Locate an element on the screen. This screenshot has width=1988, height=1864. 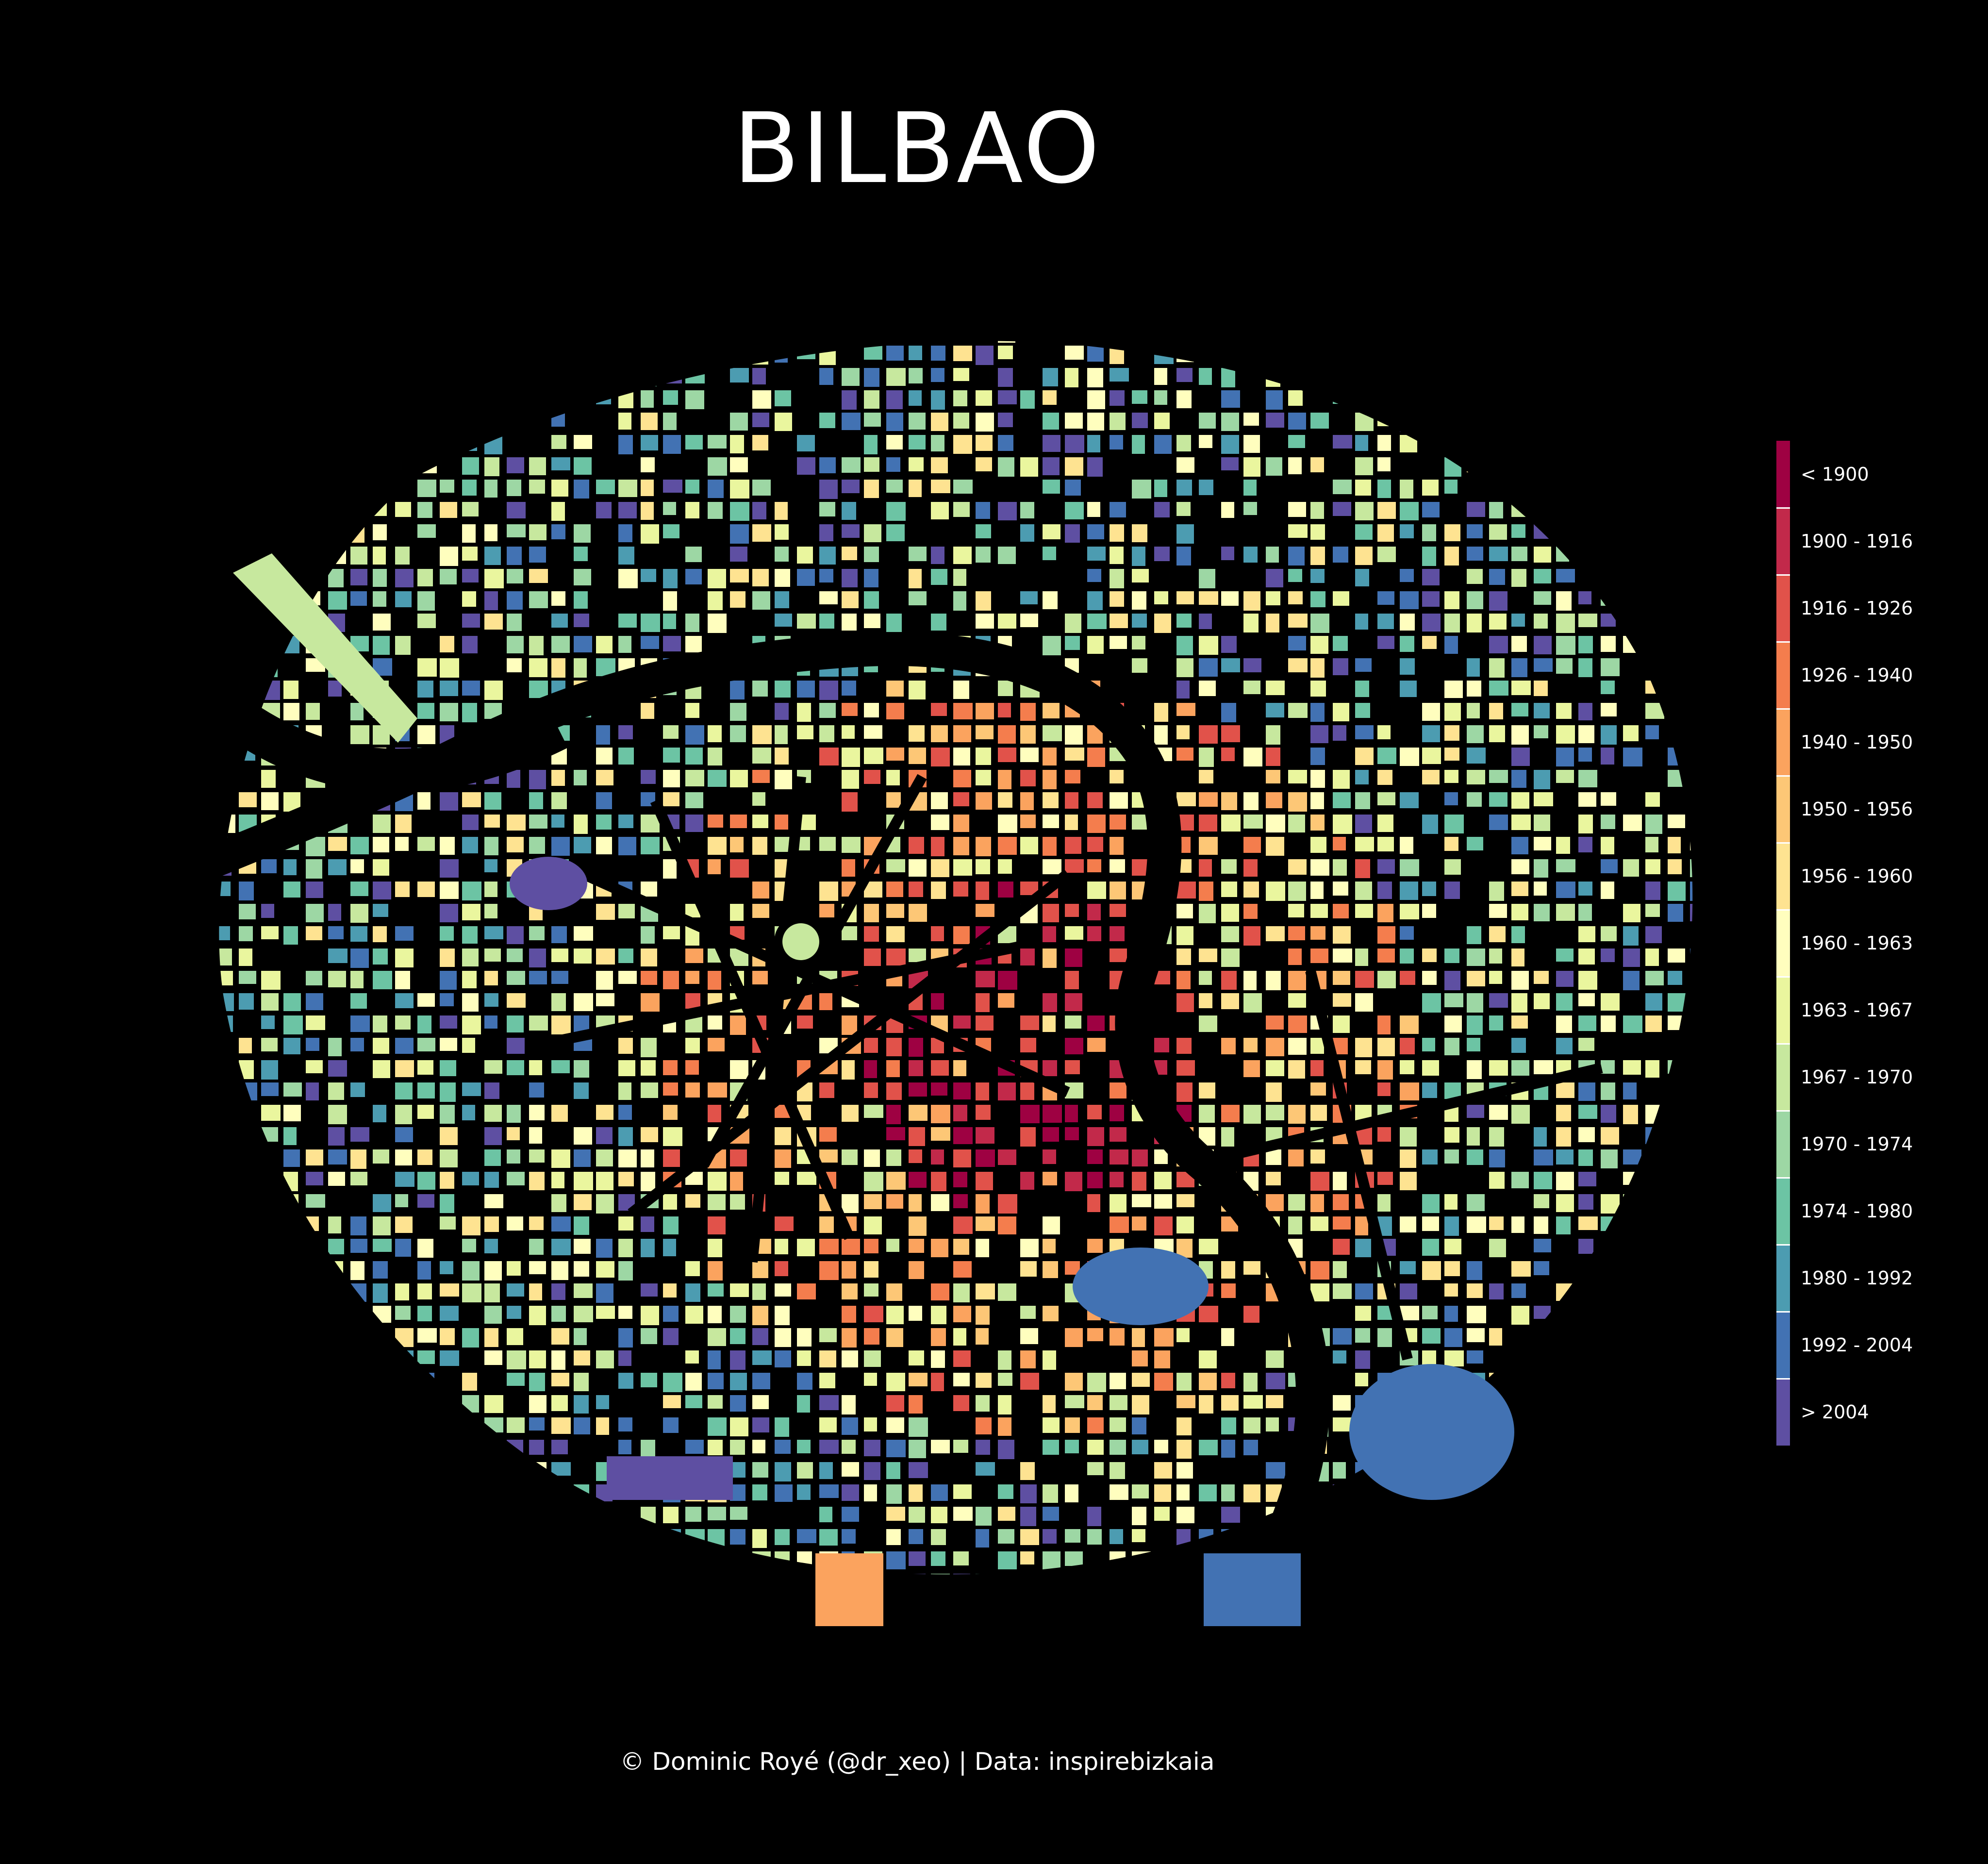
legend-swatch is located at coordinates (1783, 1010).